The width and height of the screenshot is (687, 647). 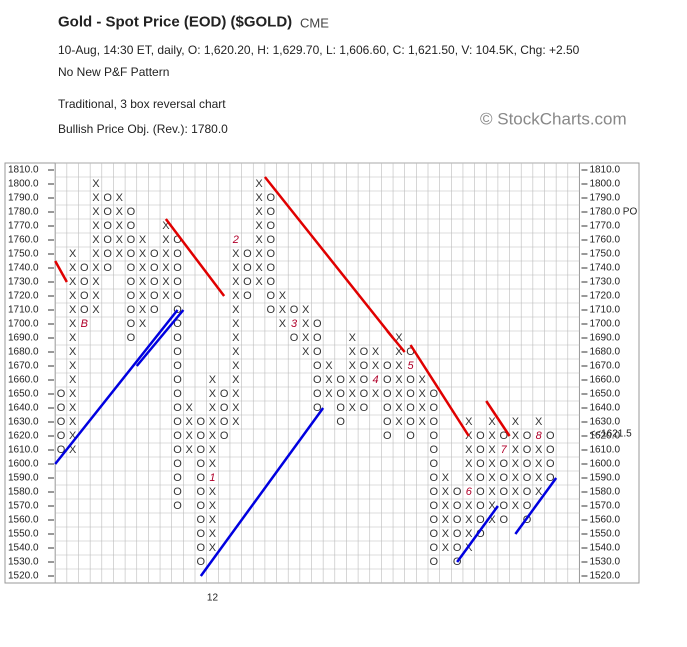 What do you see at coordinates (604, 170) in the screenshot?
I see `y-tick-label-right: 1810.0` at bounding box center [604, 170].